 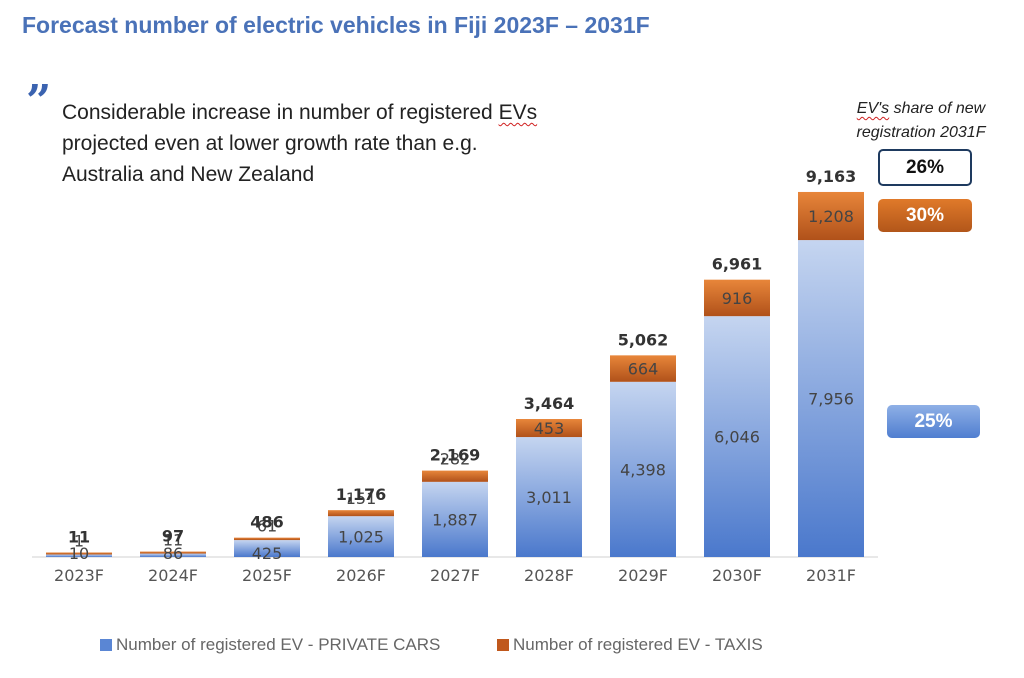 I want to click on data-label-taxis-2029F: 664, so click(x=643, y=369).